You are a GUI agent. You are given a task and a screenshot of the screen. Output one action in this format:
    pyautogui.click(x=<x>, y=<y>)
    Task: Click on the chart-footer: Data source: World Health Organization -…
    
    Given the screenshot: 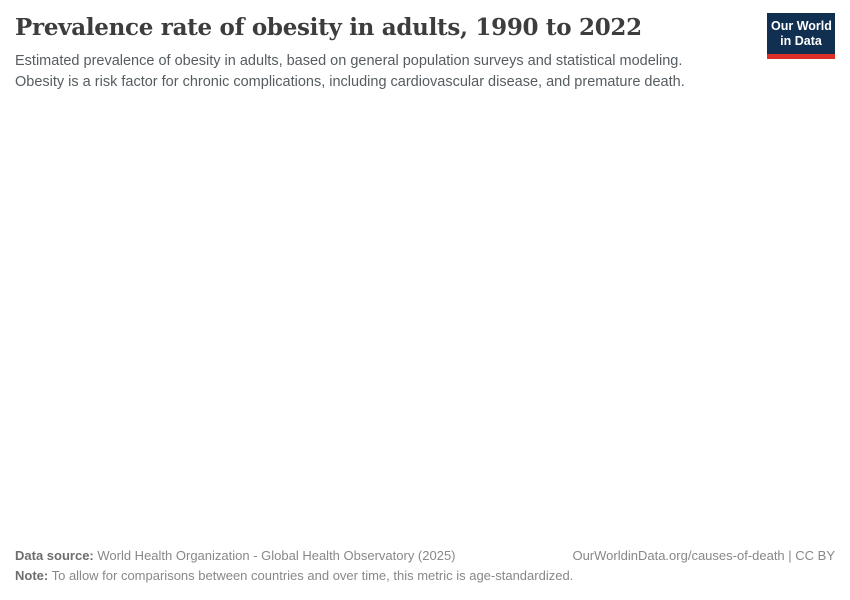 What is the action you would take?
    pyautogui.click(x=425, y=566)
    